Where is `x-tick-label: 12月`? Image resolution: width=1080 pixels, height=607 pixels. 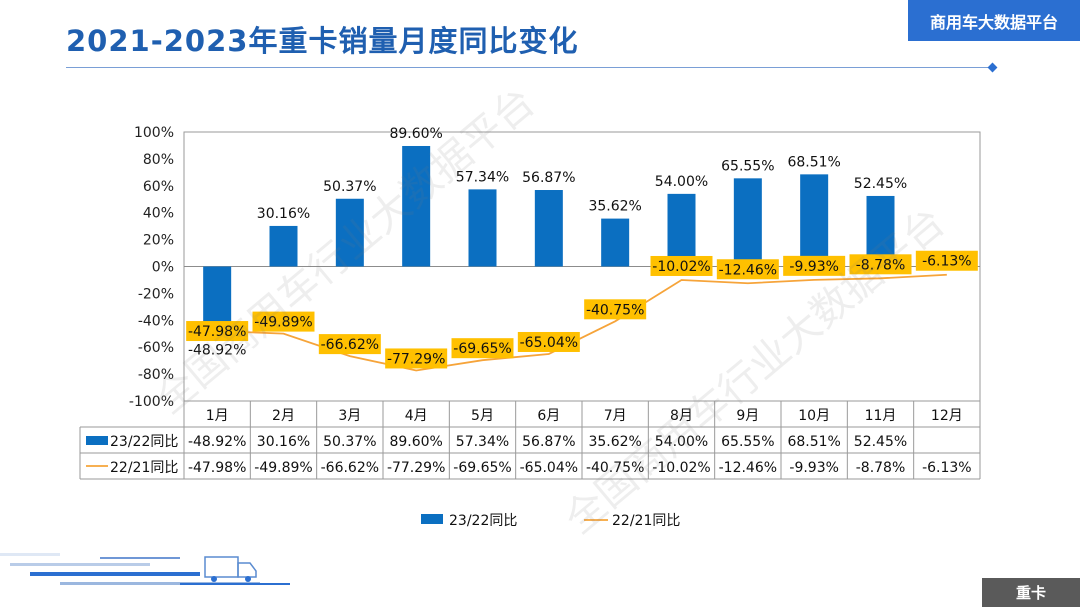 x-tick-label: 12月 is located at coordinates (947, 416).